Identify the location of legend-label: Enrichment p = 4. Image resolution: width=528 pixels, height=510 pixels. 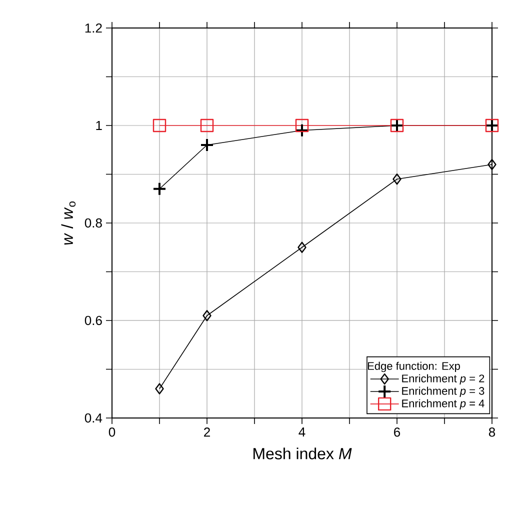
(443, 404).